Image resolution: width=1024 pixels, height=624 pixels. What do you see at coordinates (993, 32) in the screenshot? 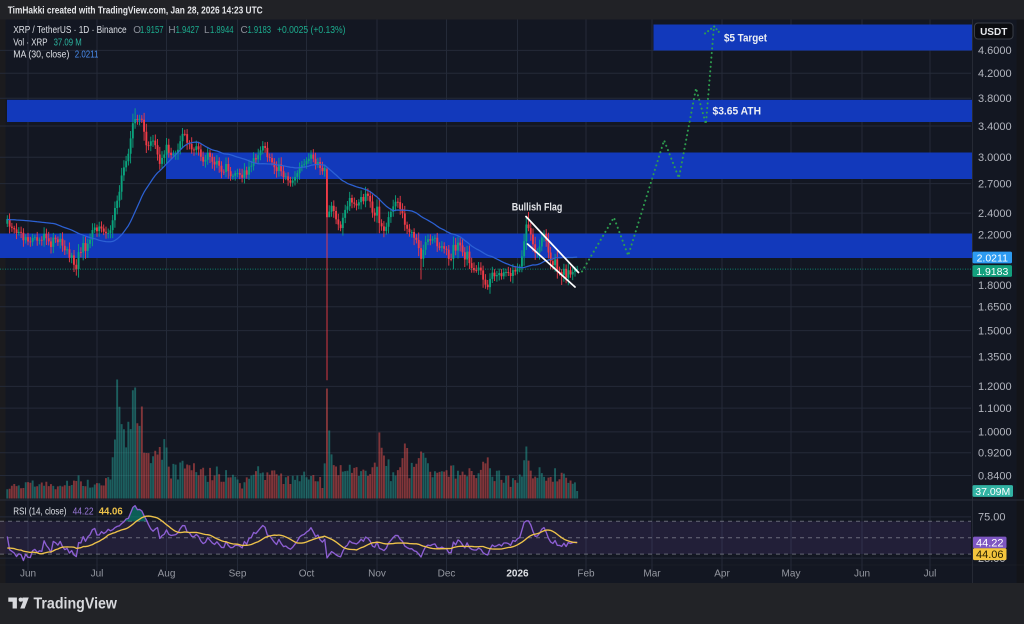
I see `svg-text: USDT` at bounding box center [993, 32].